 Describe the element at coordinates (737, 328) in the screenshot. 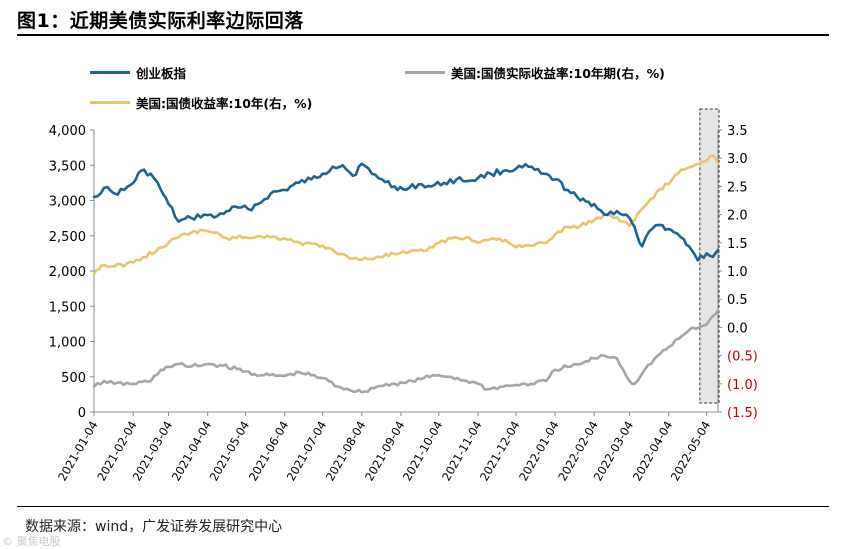

I see `right-tick-label: 0.0` at that location.